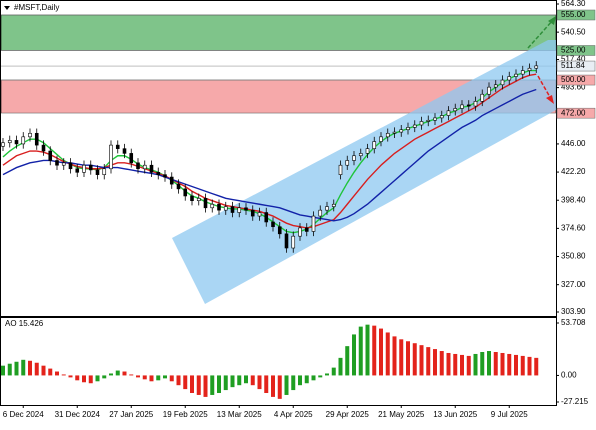 This screenshot has width=596, height=430. Describe the element at coordinates (401, 414) in the screenshot. I see `x-tick-label: 21 May 2025` at that location.